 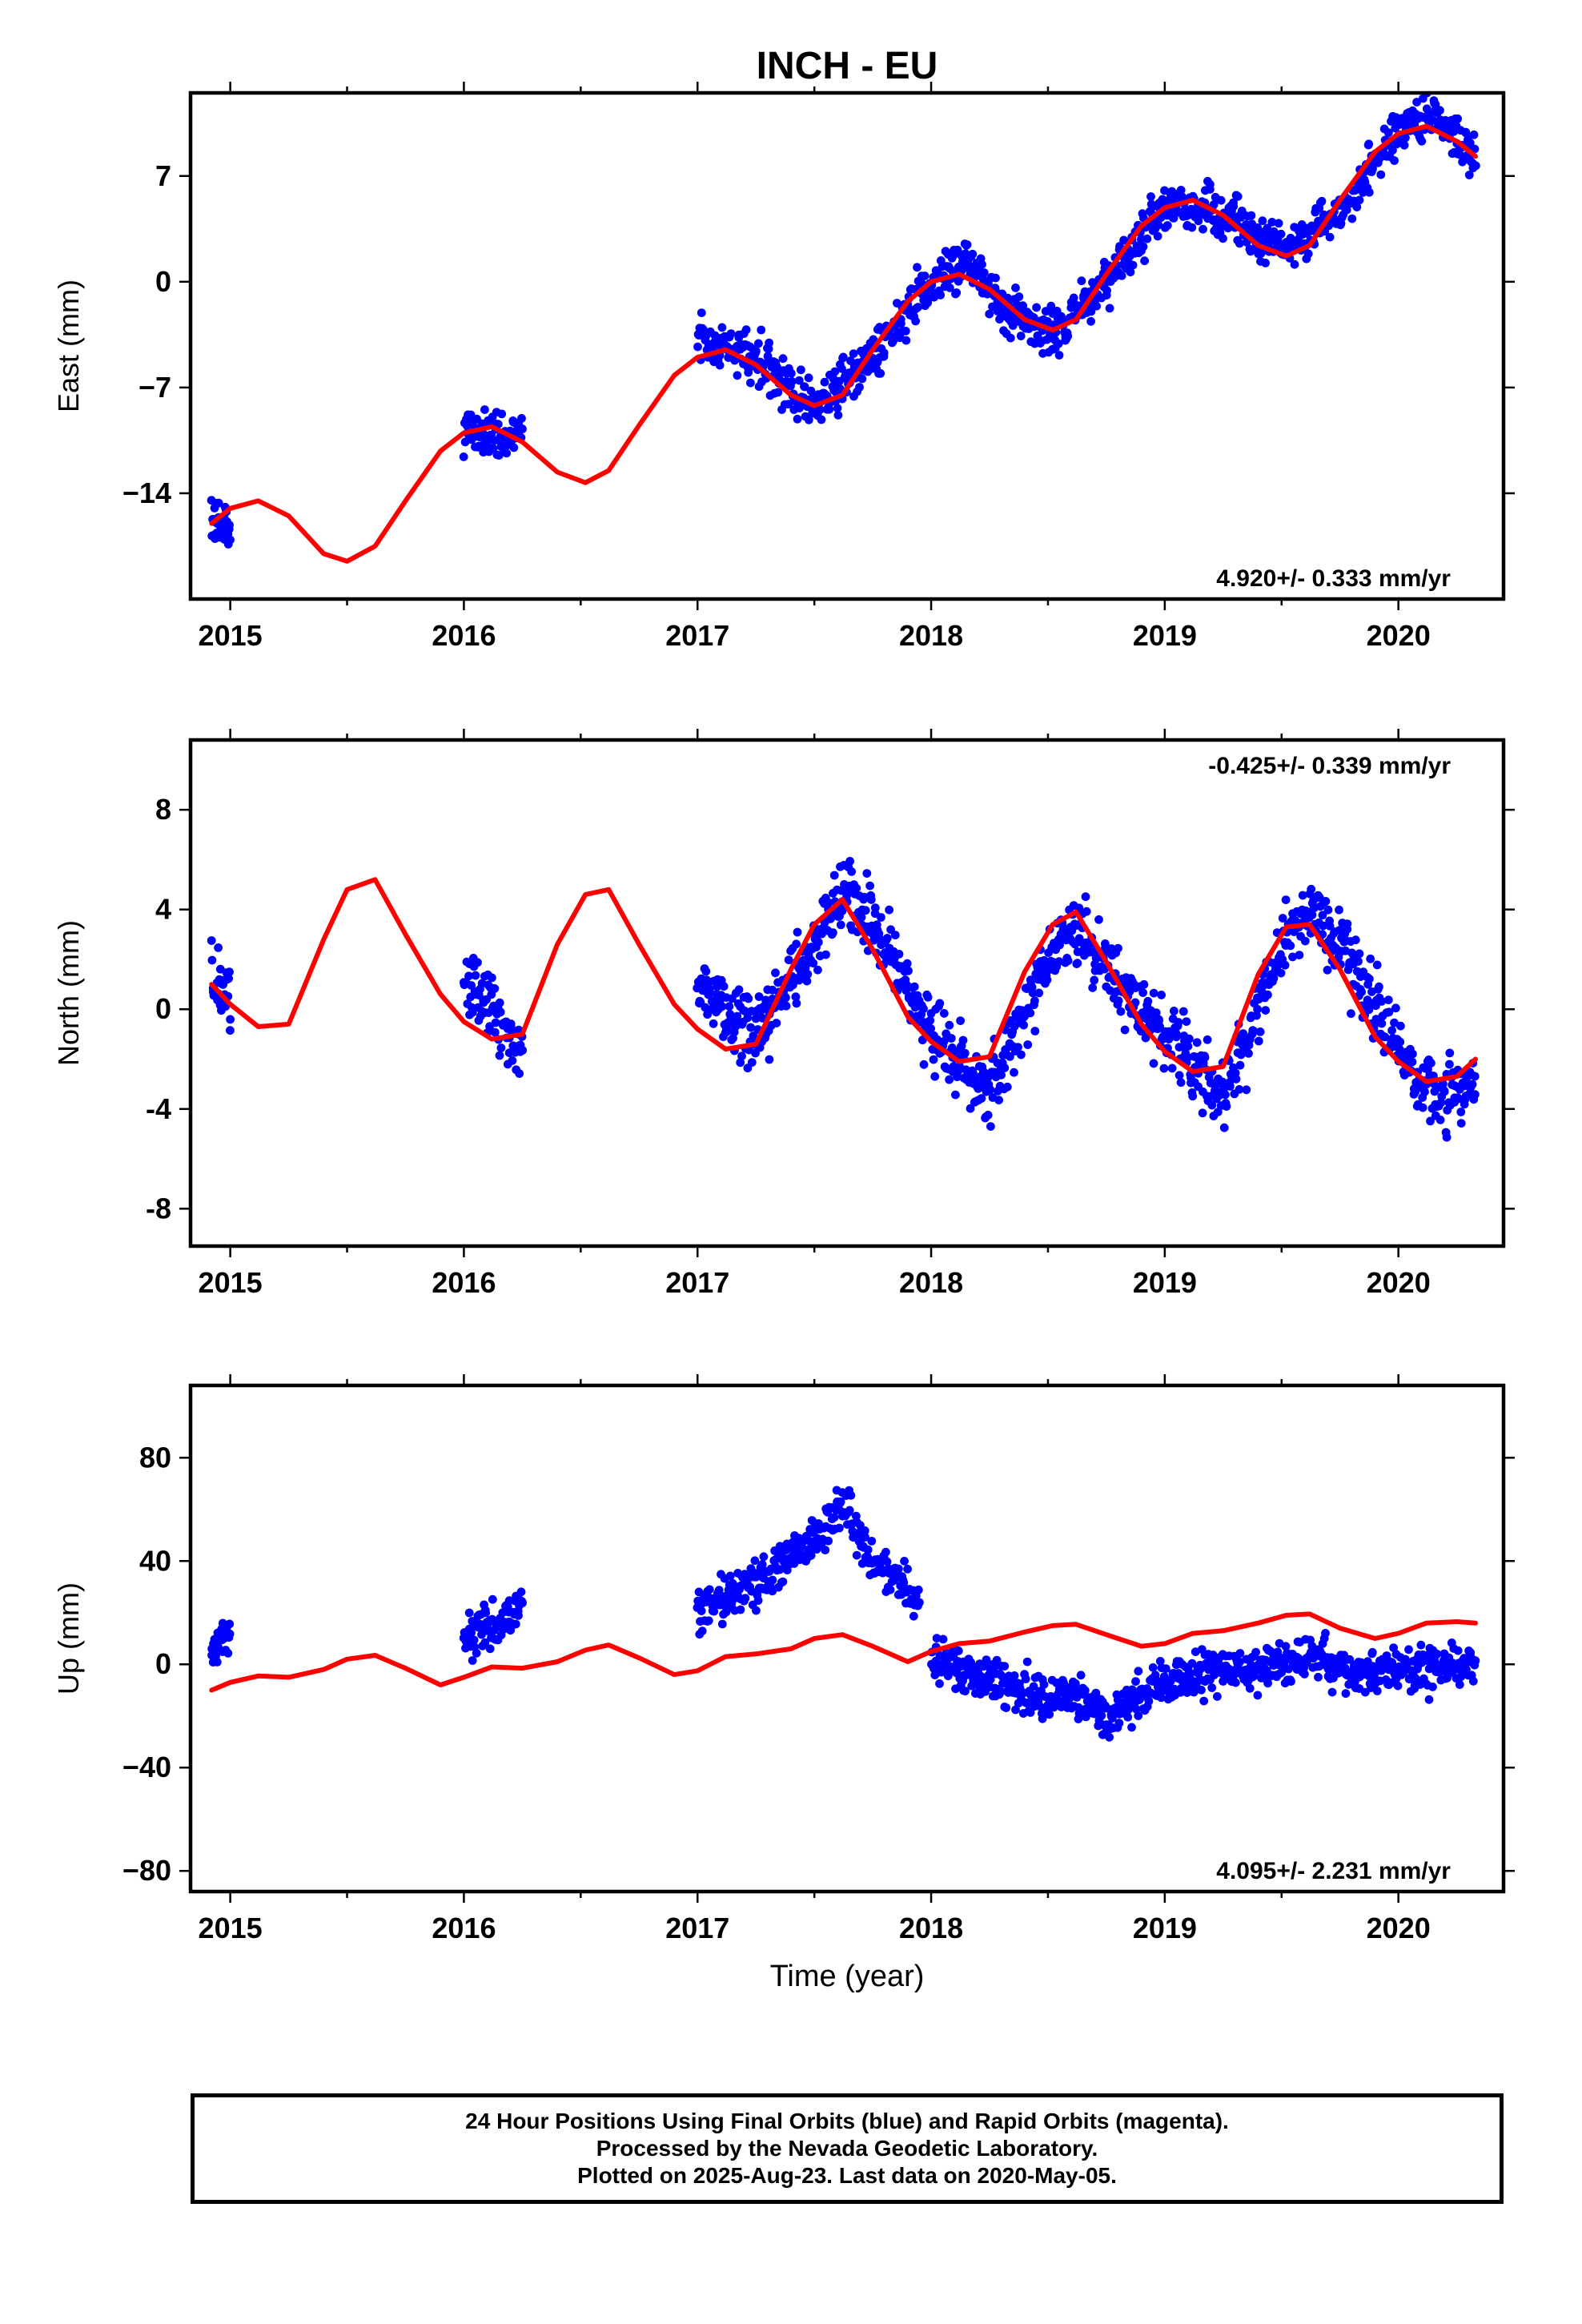 What do you see at coordinates (464, 635) in the screenshot?
I see `east-x-tick-label: 2016` at bounding box center [464, 635].